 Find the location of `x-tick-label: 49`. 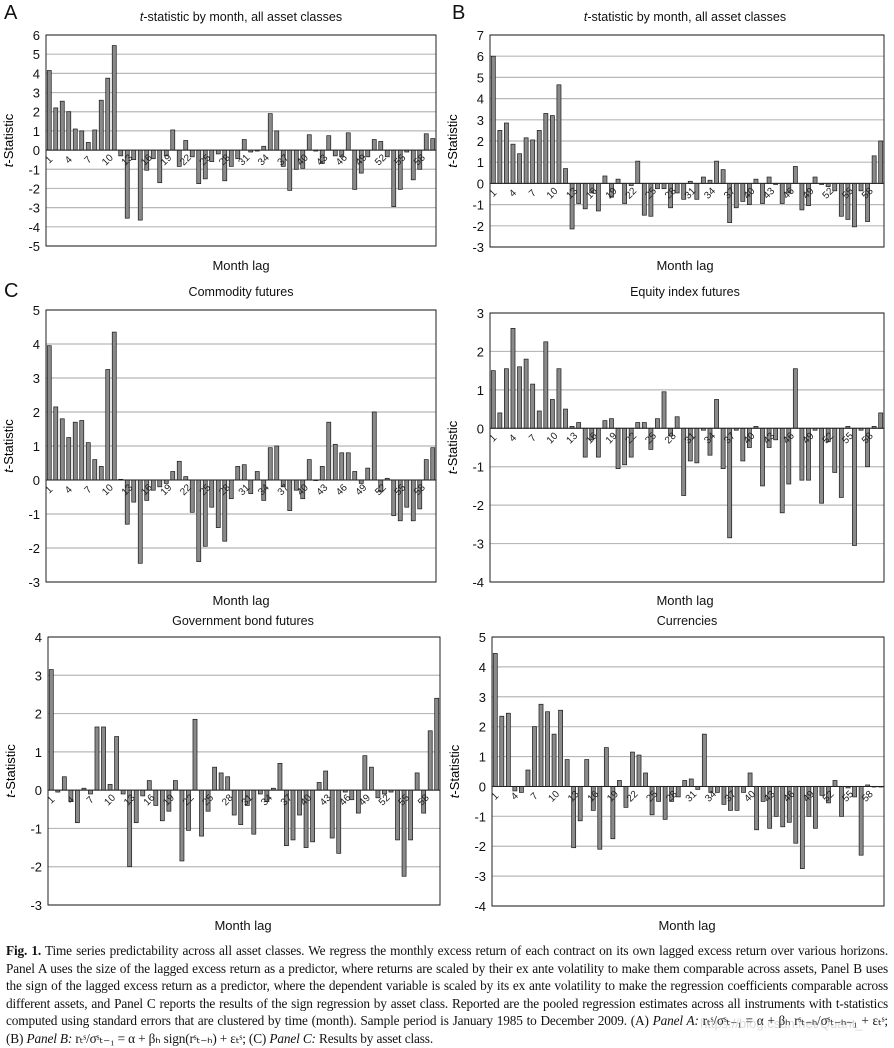

x-tick-label: 49 is located at coordinates (362, 490).